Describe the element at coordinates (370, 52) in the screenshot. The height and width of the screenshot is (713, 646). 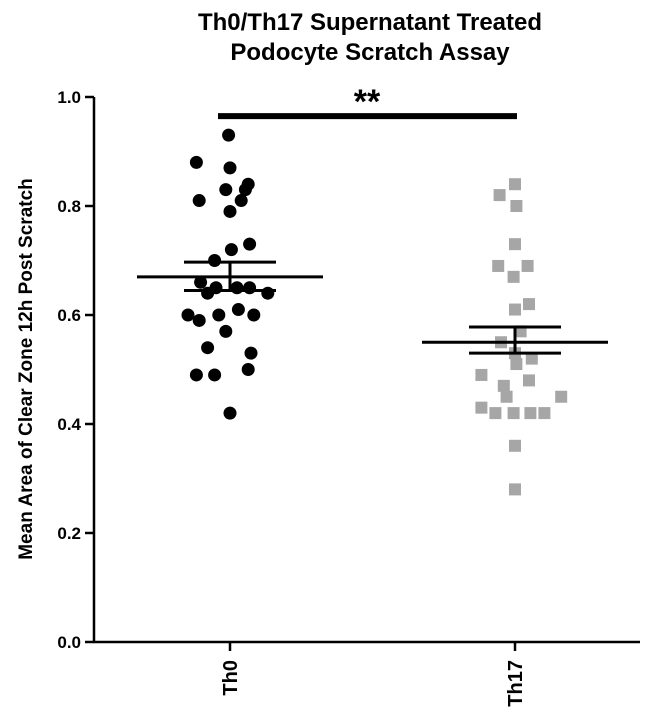
I see `chart-title-line-2: Podocyte Scratch Assay` at that location.